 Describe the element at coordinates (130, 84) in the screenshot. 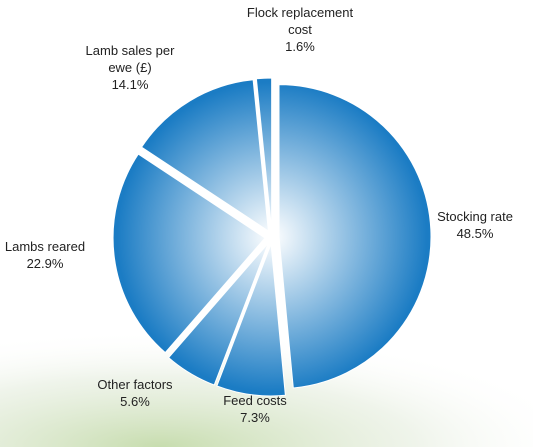

I see `value-label: 14.1%` at that location.